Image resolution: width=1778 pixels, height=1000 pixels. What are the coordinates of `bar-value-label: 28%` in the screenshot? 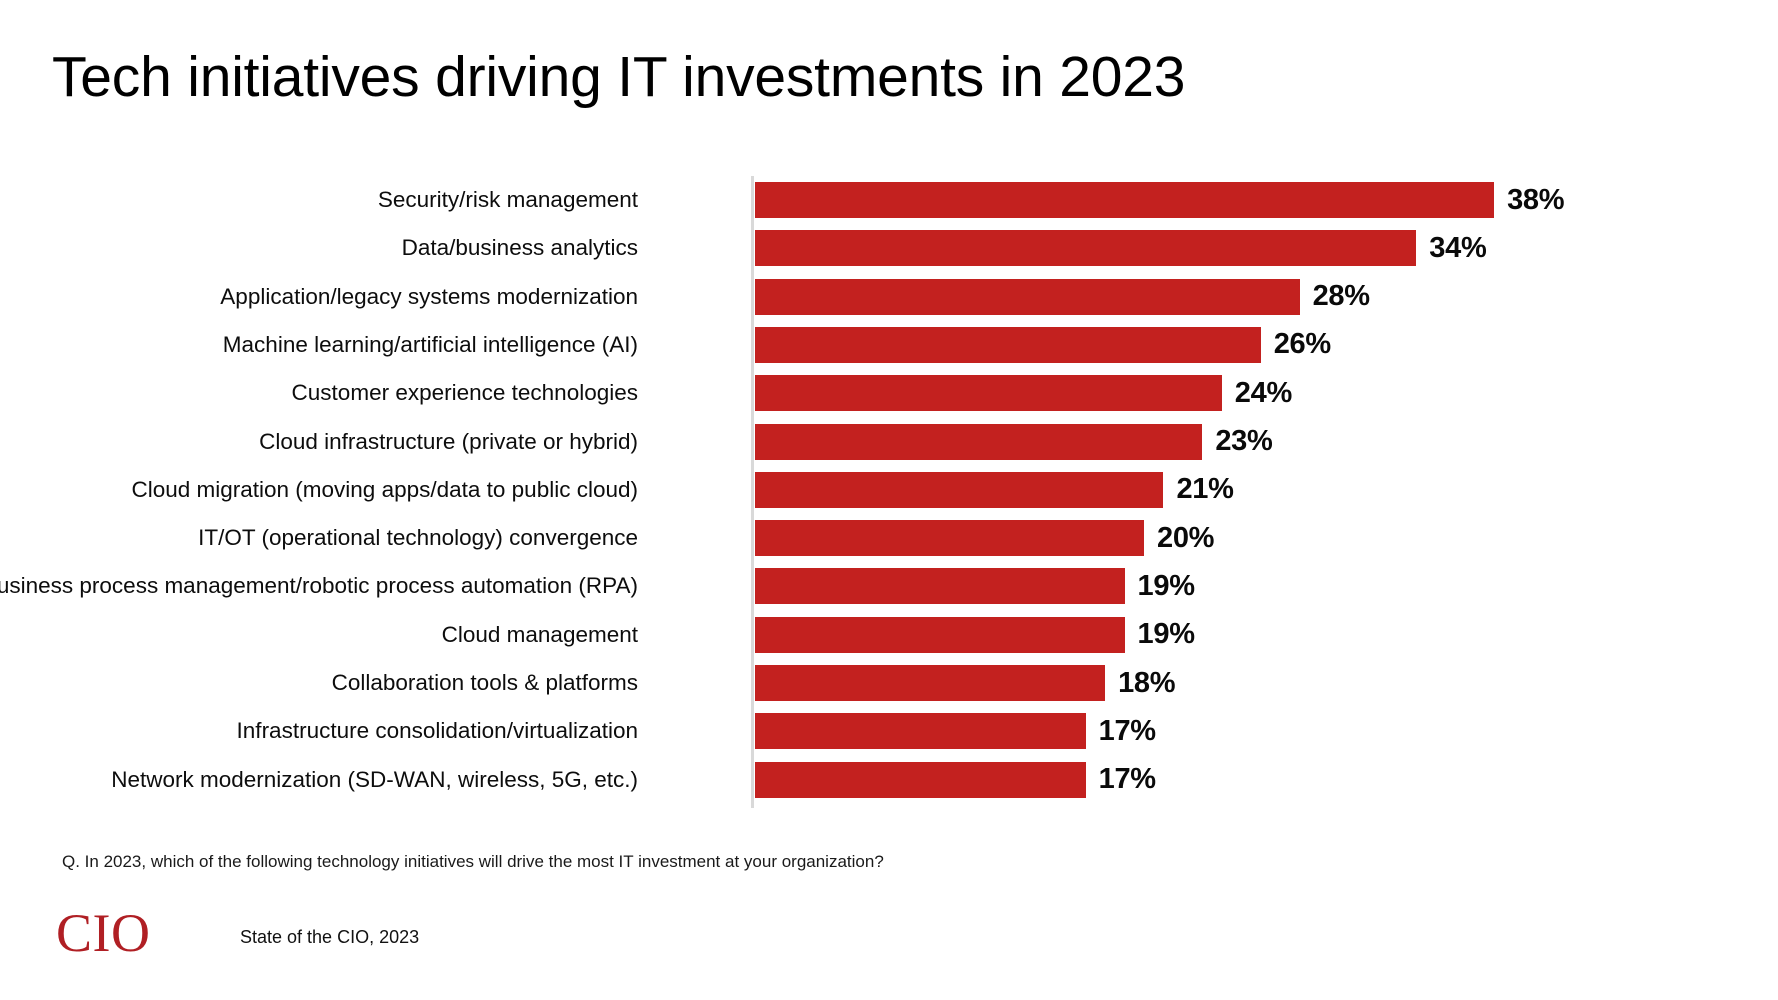 It's located at (1341, 296).